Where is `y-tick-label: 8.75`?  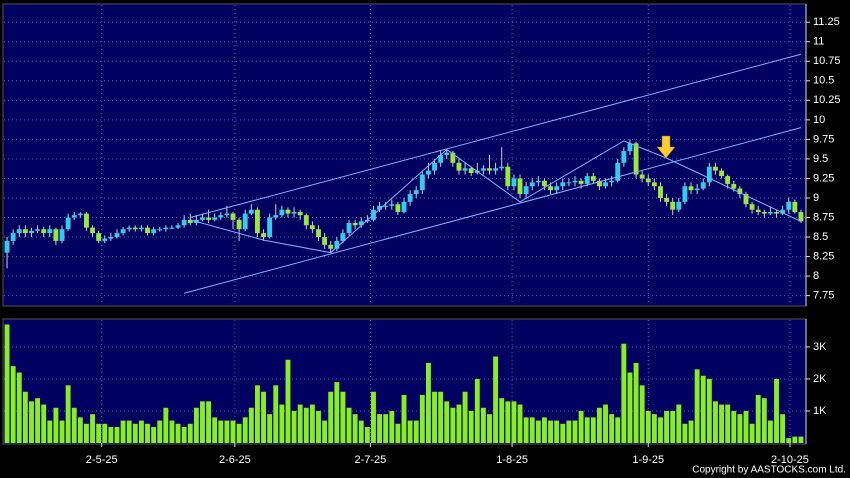 y-tick-label: 8.75 is located at coordinates (823, 217).